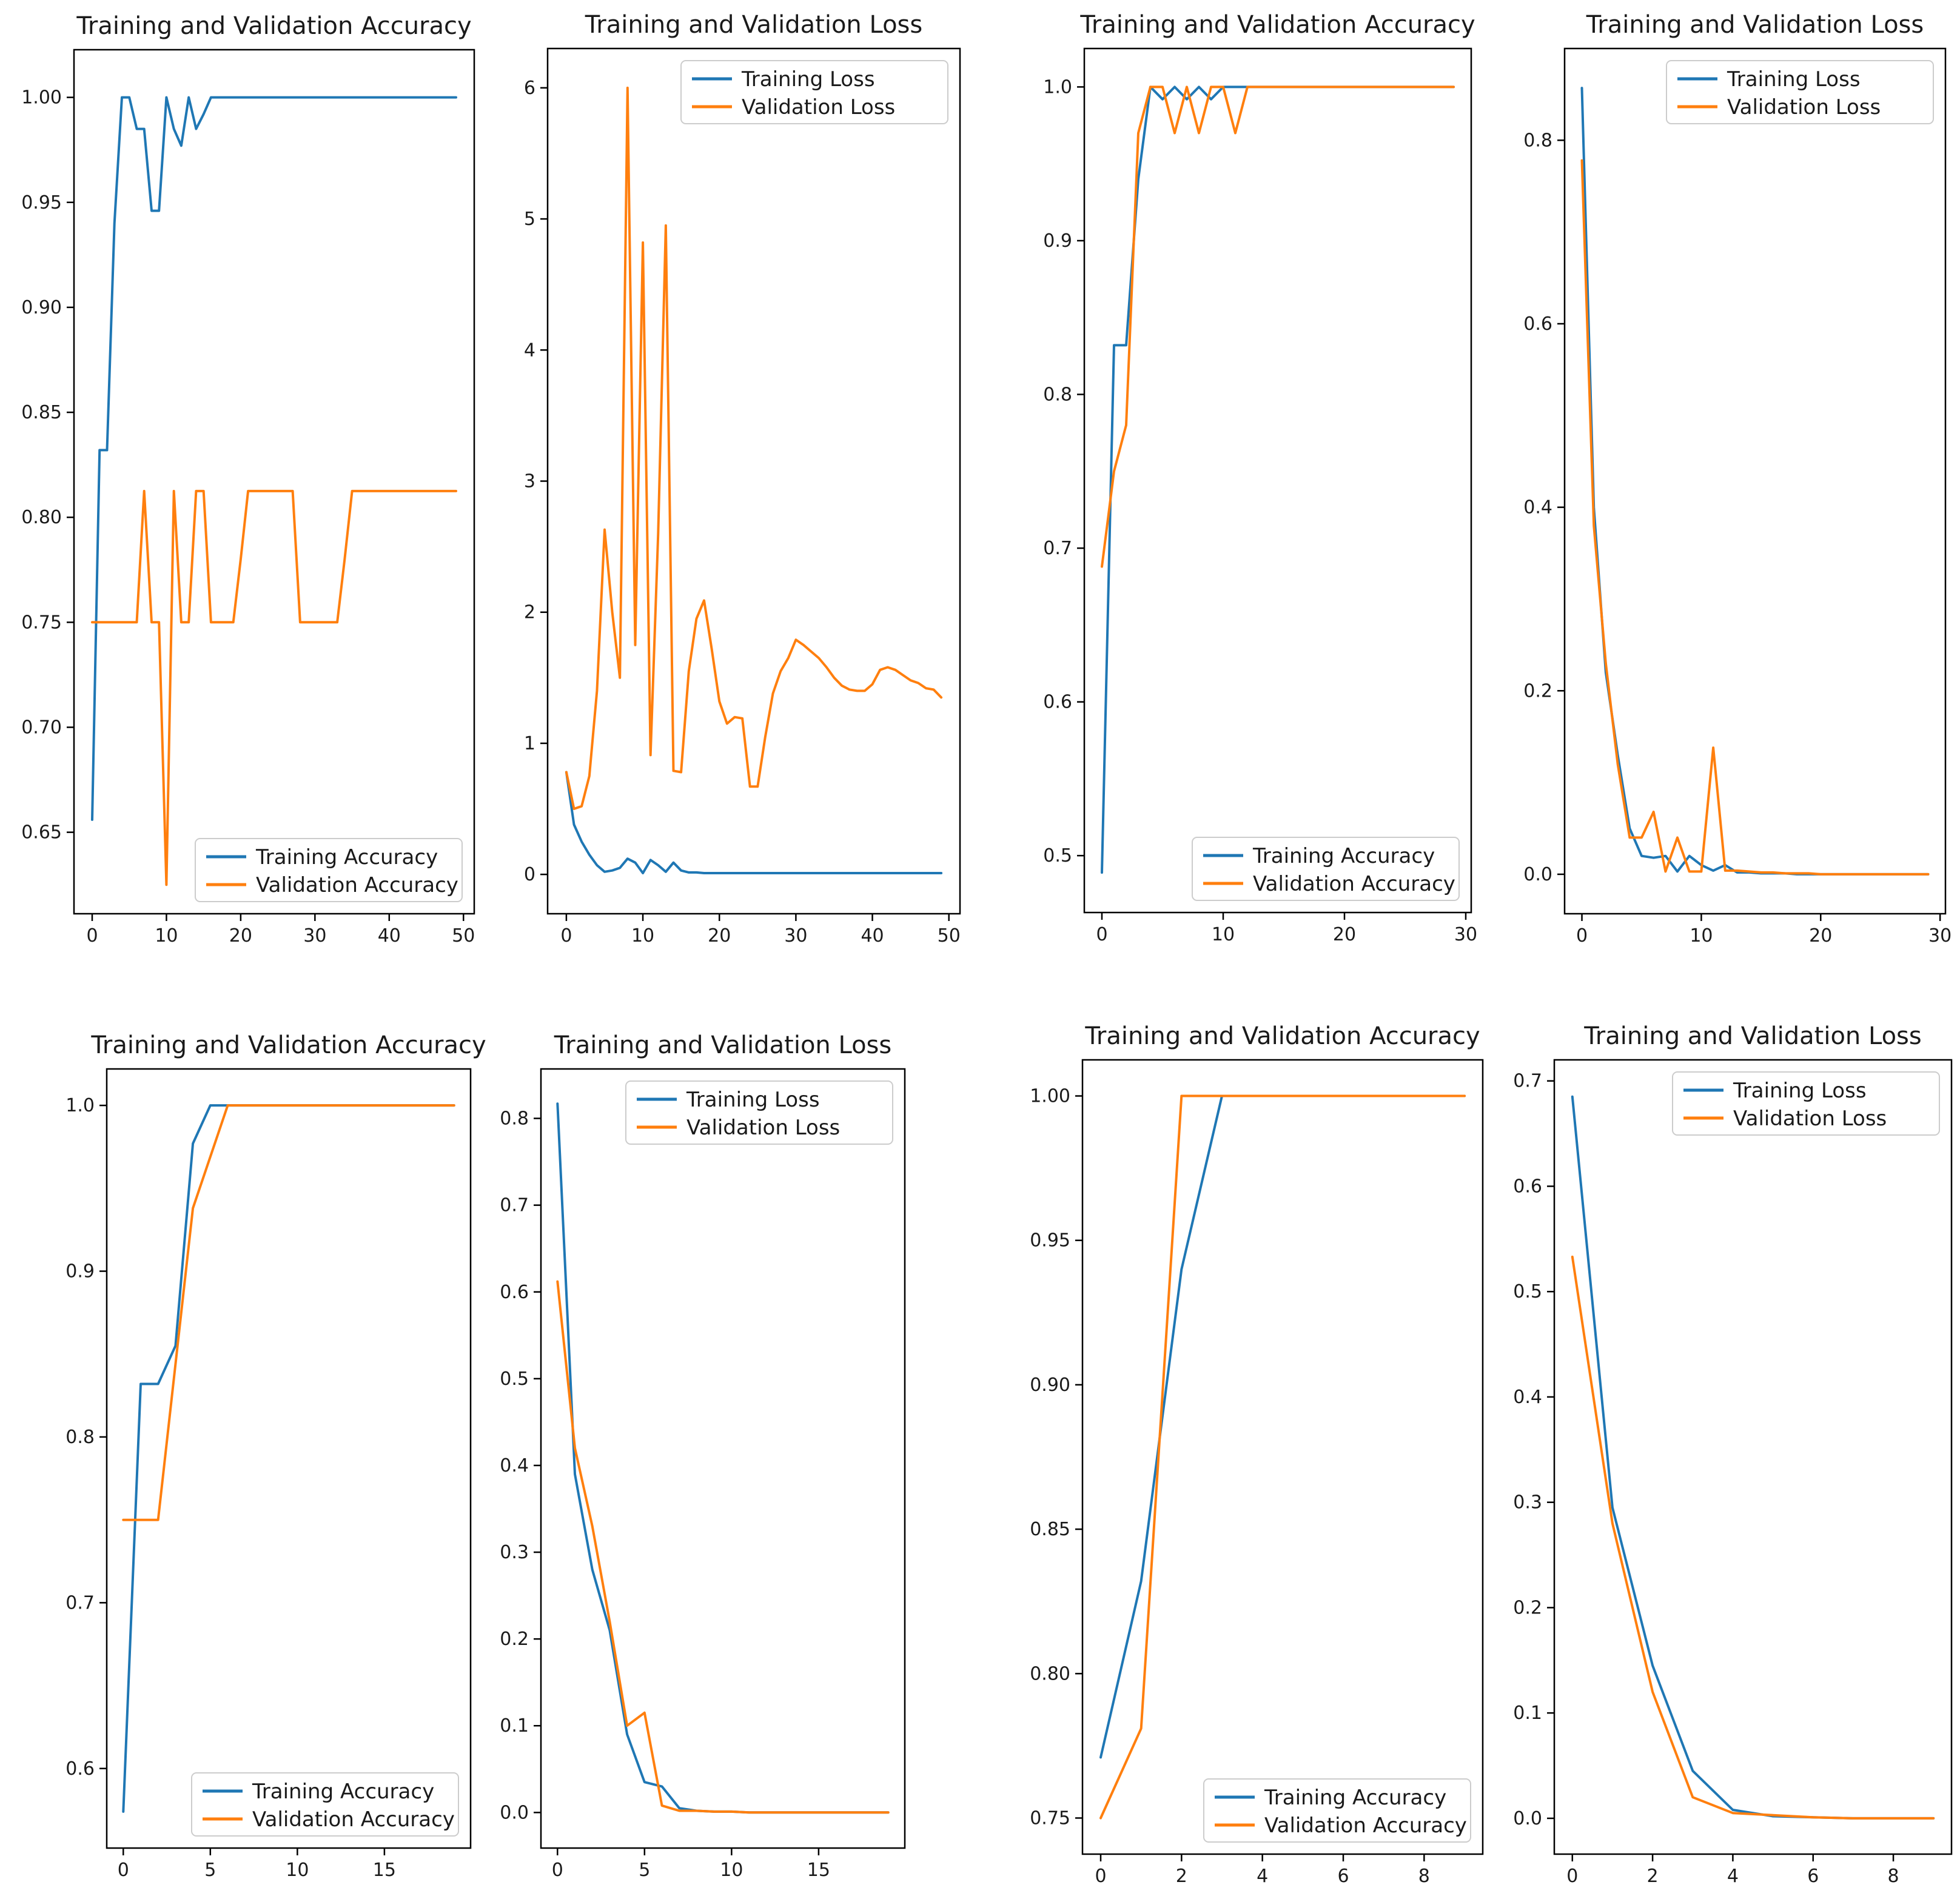 This screenshot has height=1899, width=1960. I want to click on y-tick-label: 5, so click(529, 219).